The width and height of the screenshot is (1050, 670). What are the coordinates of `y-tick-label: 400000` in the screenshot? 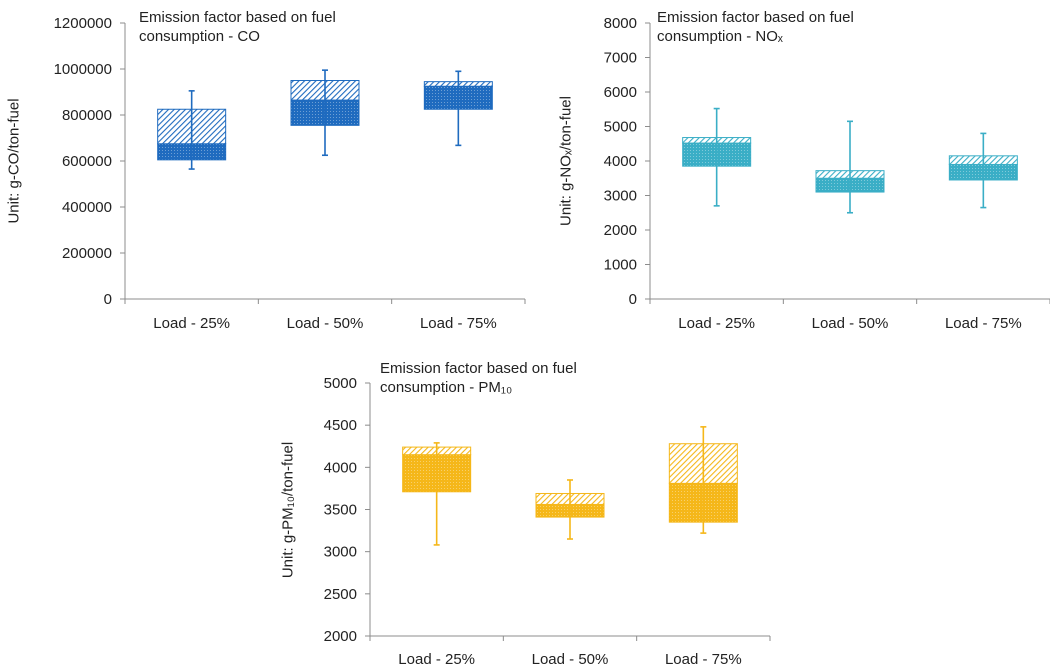 It's located at (87, 207).